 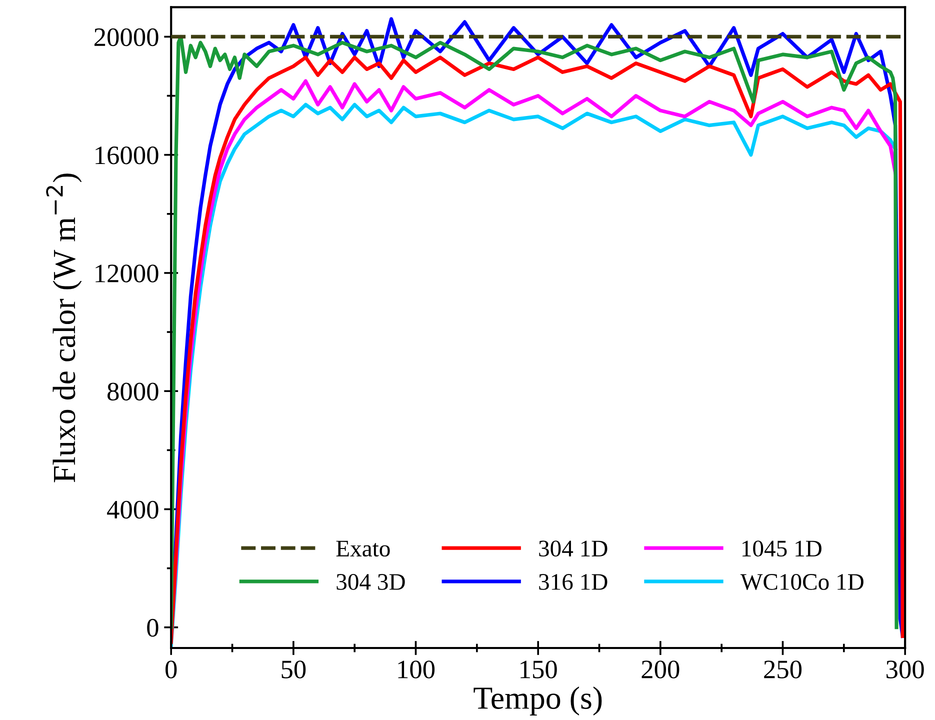 I want to click on y-tick-label: 8000, so click(x=133, y=391).